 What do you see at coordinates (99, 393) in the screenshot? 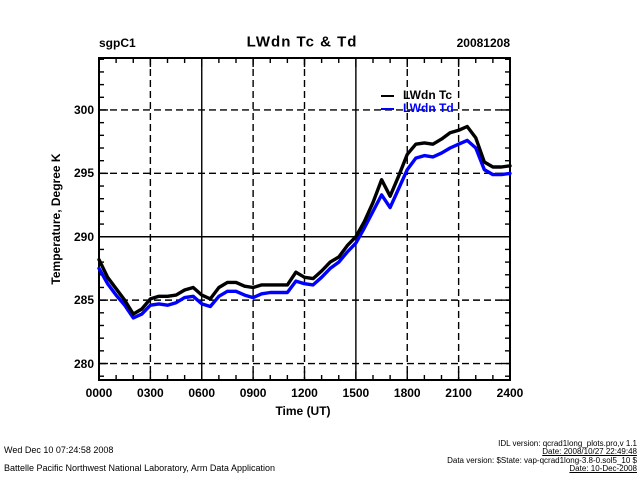
I see `x-tick-label: 0000` at bounding box center [99, 393].